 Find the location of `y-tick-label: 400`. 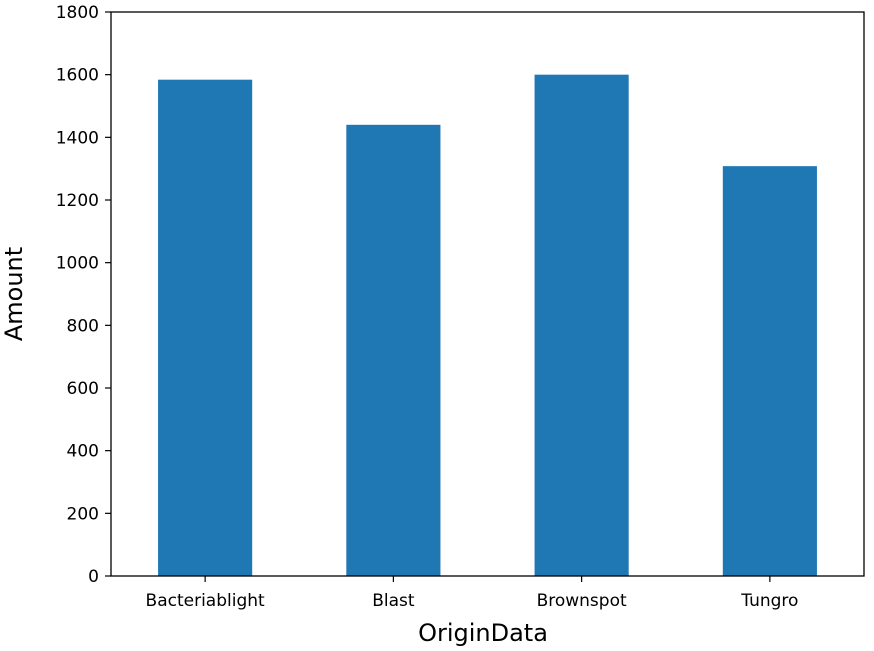

y-tick-label: 400 is located at coordinates (83, 452).